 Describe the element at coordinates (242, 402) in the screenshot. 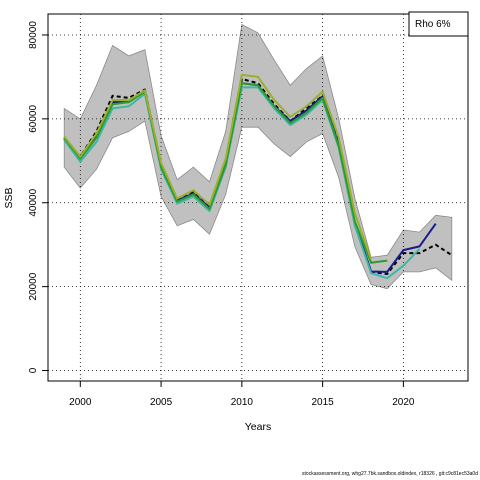

I see `x-tick-label: 2010` at that location.